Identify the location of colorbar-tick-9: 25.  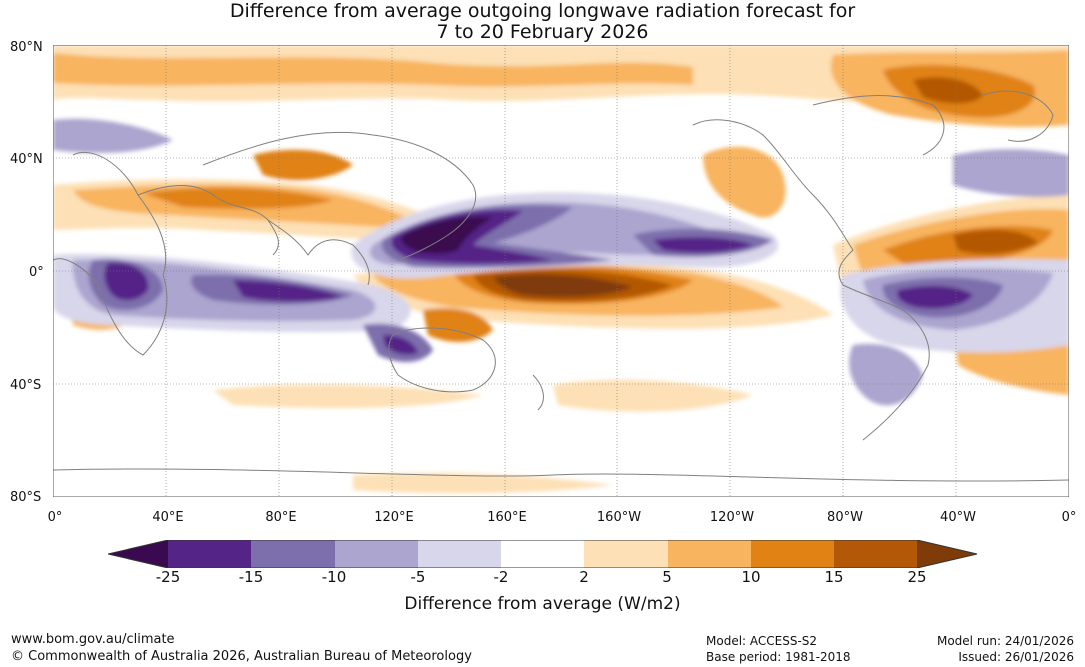
(917, 577).